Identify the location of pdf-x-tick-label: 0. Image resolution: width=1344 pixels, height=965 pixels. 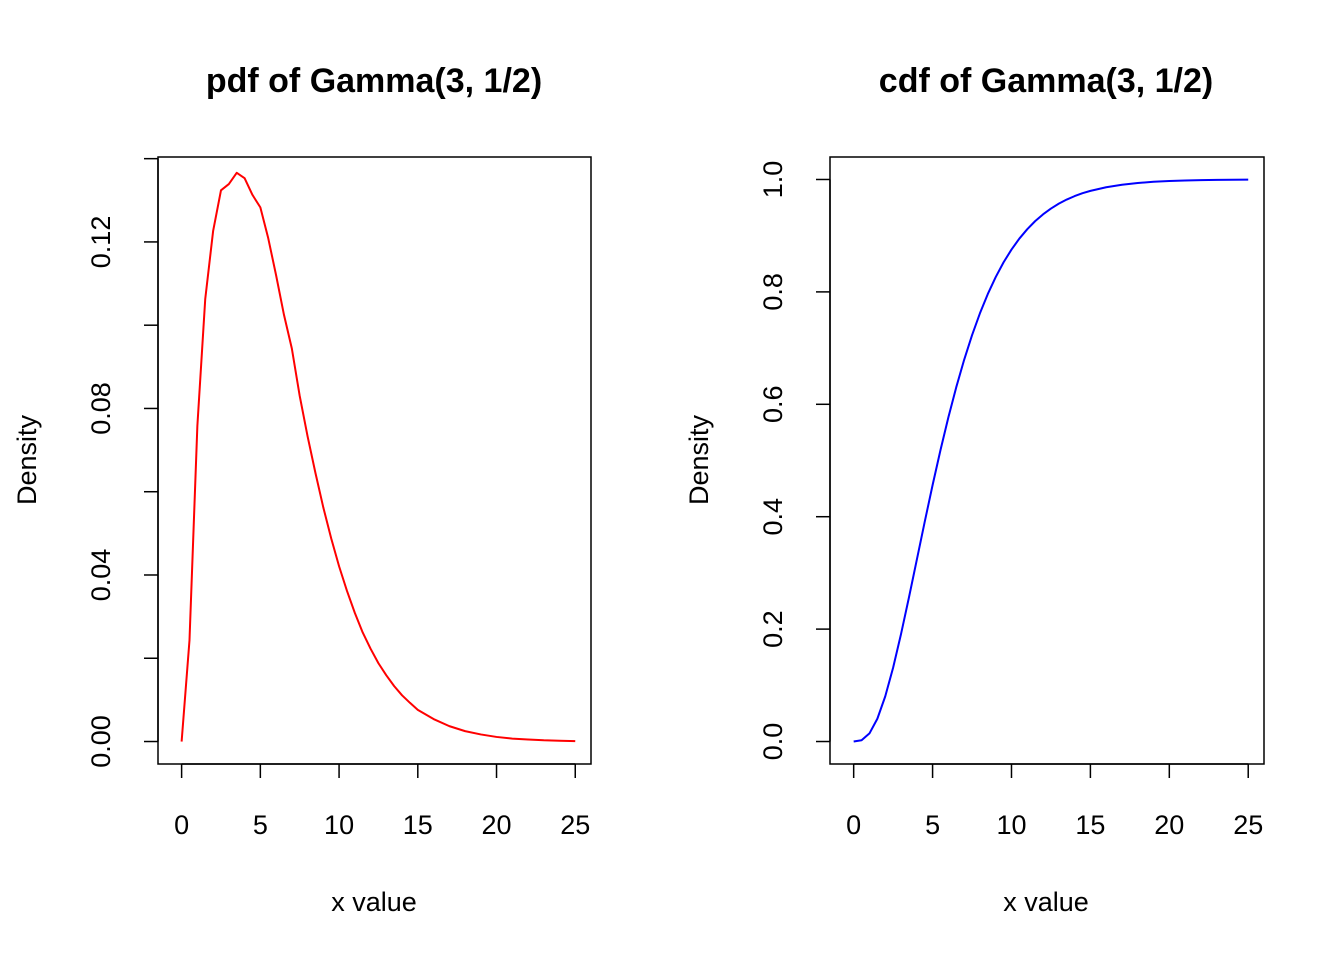
(181, 825).